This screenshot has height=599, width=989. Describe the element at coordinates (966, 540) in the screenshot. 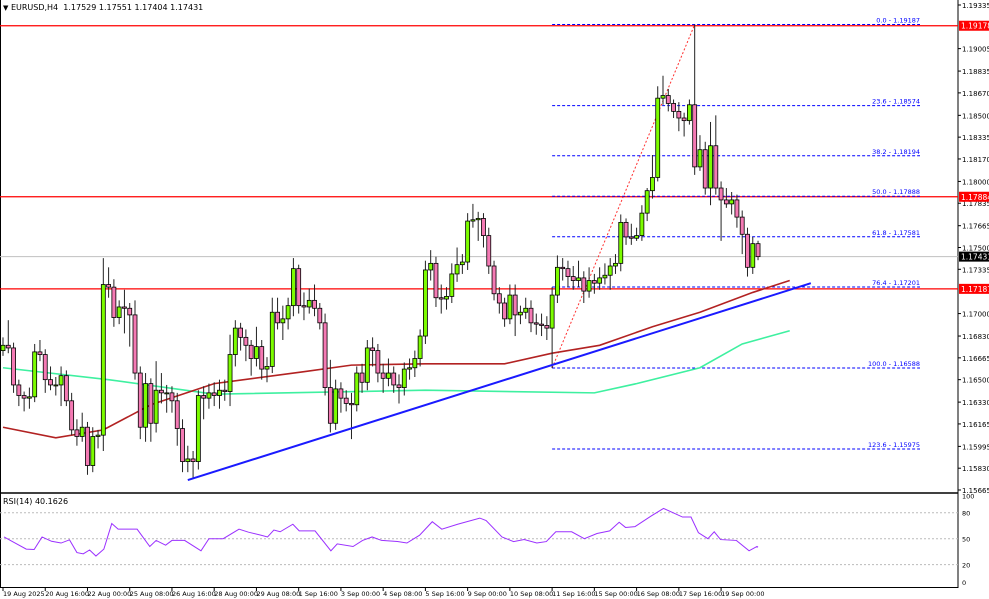

I see `rsi-tick-label: 50` at that location.